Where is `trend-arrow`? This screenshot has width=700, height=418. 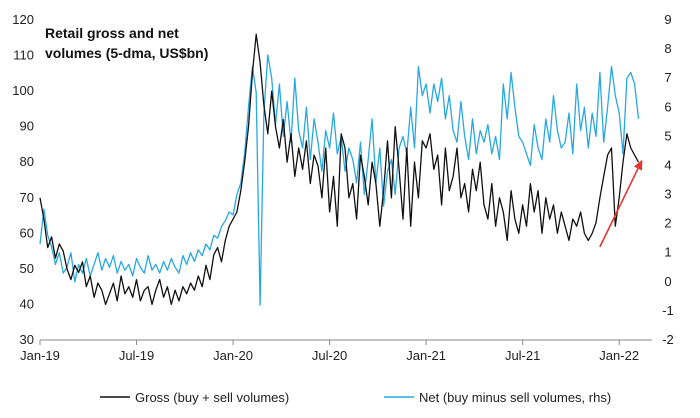 trend-arrow is located at coordinates (621, 203).